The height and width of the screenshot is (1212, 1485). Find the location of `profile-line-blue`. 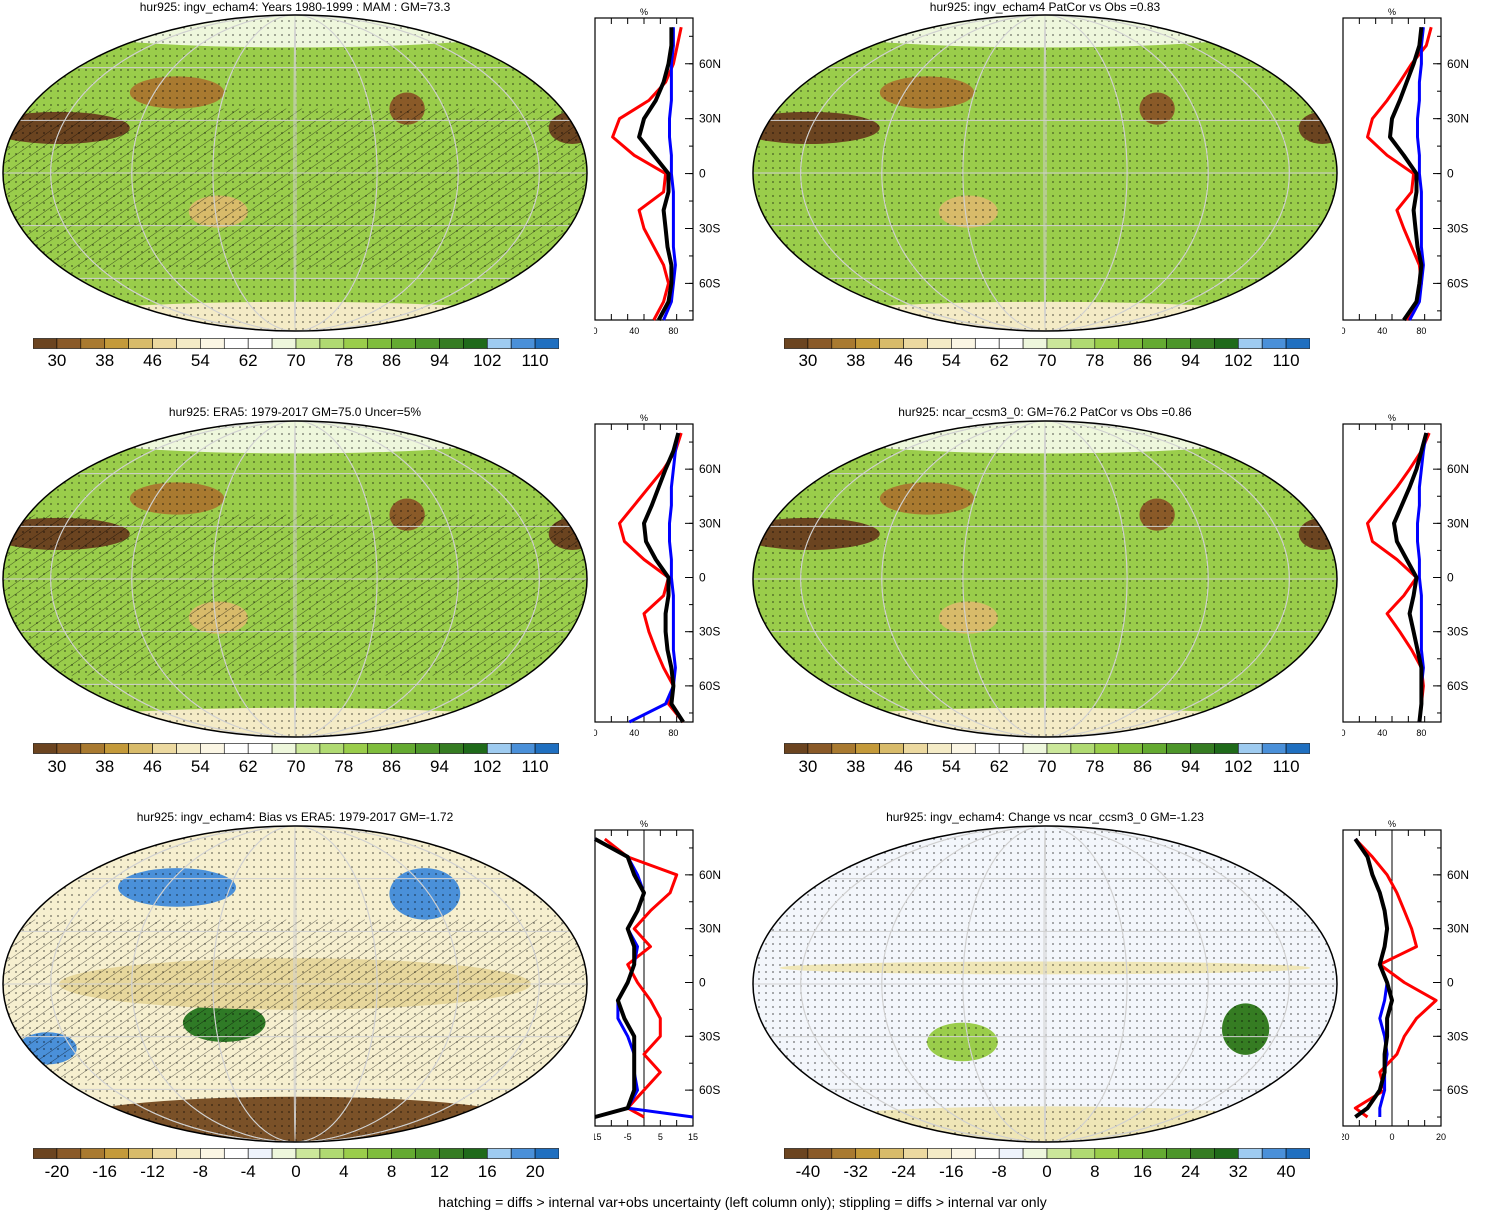

profile-line-blue is located at coordinates (669, 174).